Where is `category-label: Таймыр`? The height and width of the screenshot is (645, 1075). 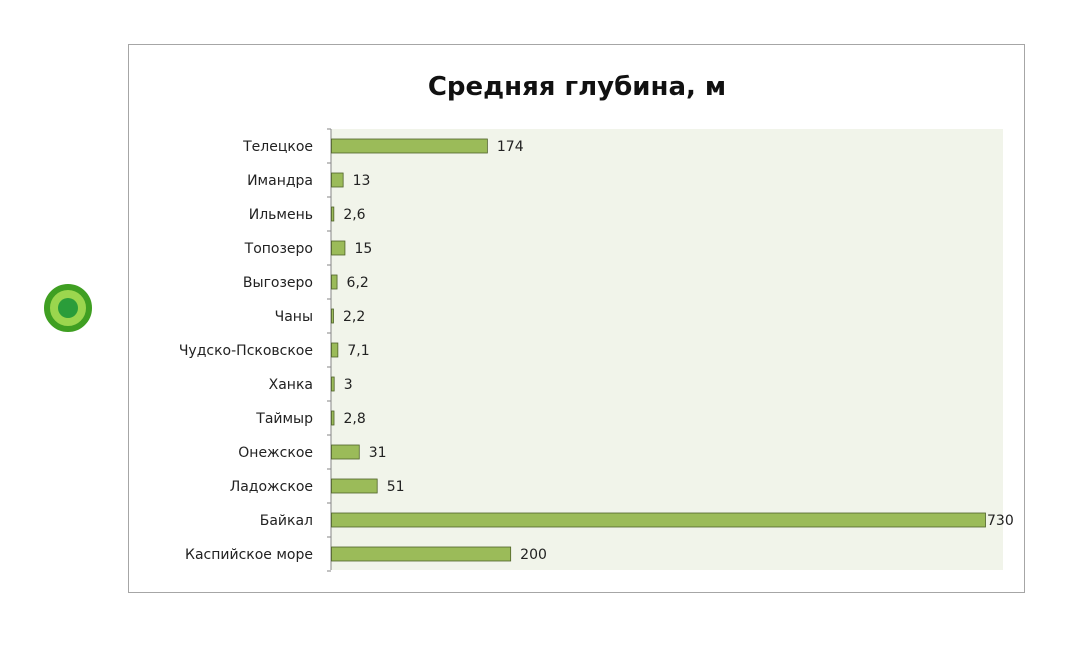
category-label: Таймыр is located at coordinates (284, 419).